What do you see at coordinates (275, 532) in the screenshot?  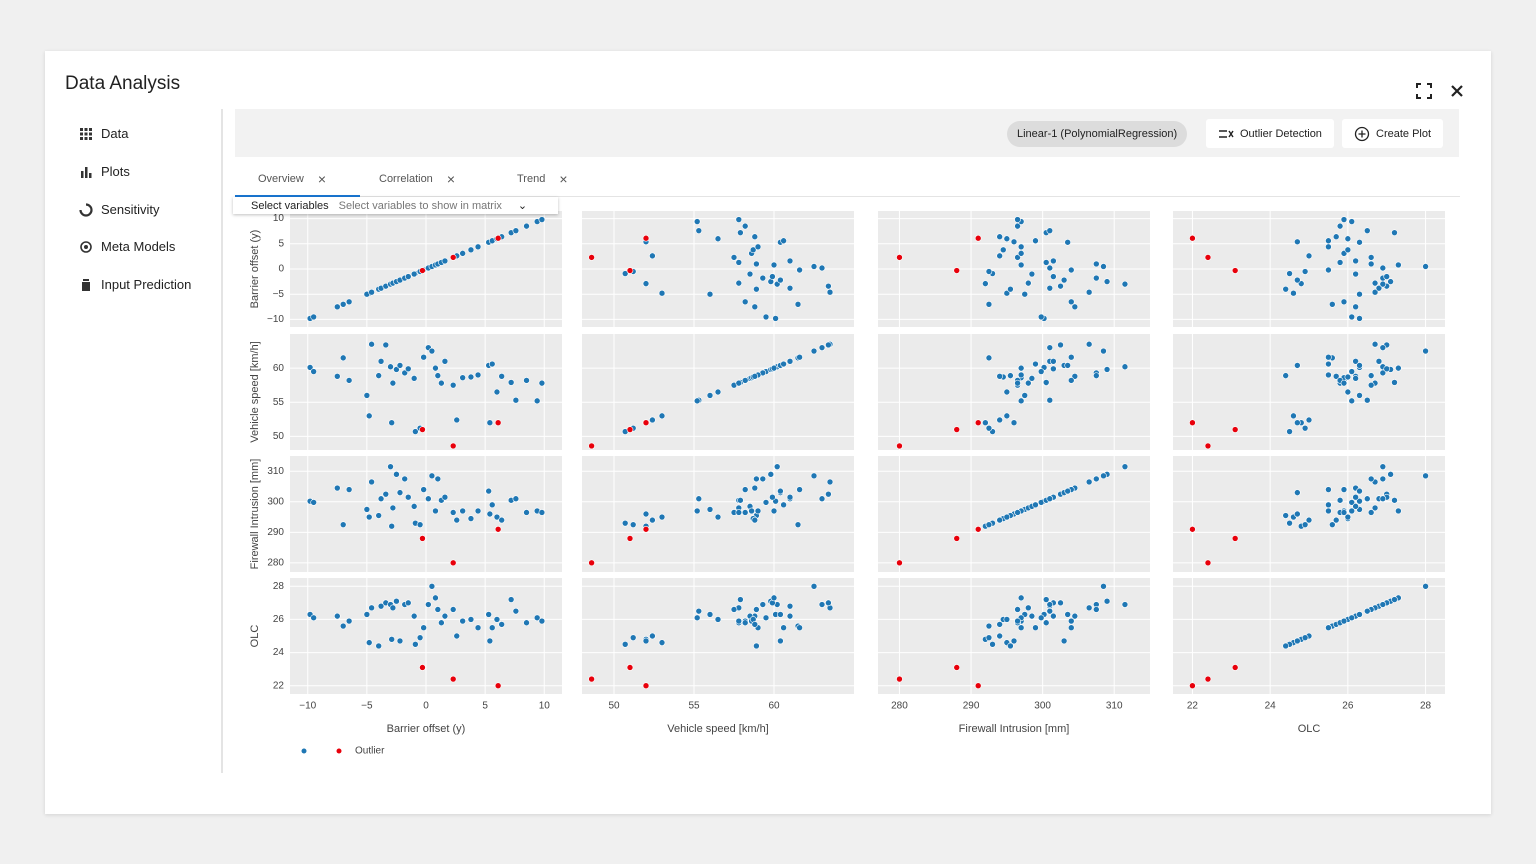 I see `y-tick-label: 290` at bounding box center [275, 532].